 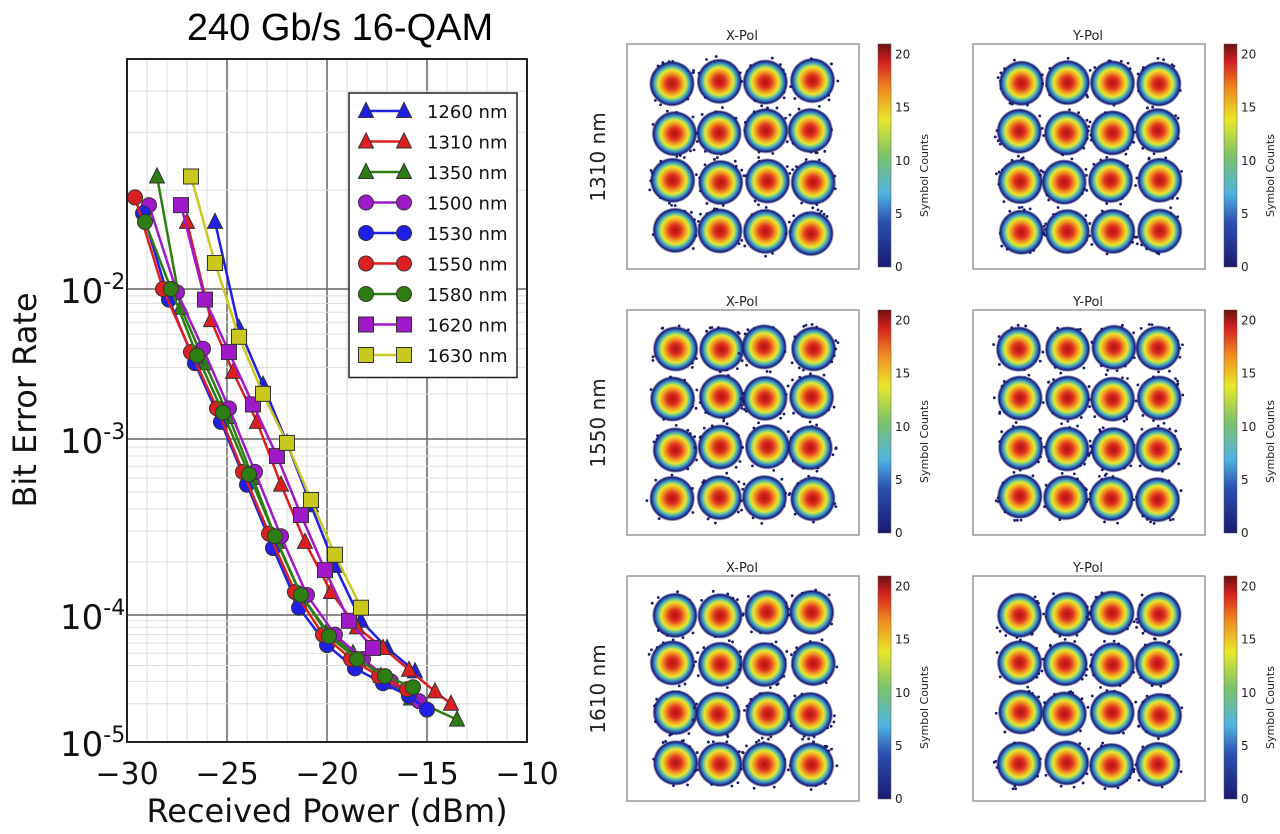 I want to click on x-ticks: −30 −25 −20 −15 −10, so click(x=326, y=774).